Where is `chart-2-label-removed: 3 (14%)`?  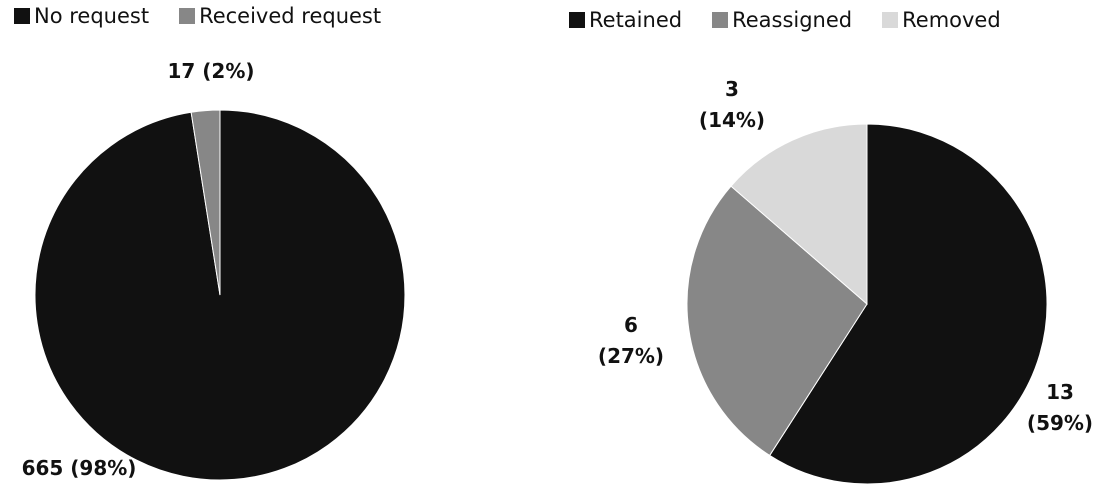
chart-2-label-removed: 3 (14%) is located at coordinates (732, 105).